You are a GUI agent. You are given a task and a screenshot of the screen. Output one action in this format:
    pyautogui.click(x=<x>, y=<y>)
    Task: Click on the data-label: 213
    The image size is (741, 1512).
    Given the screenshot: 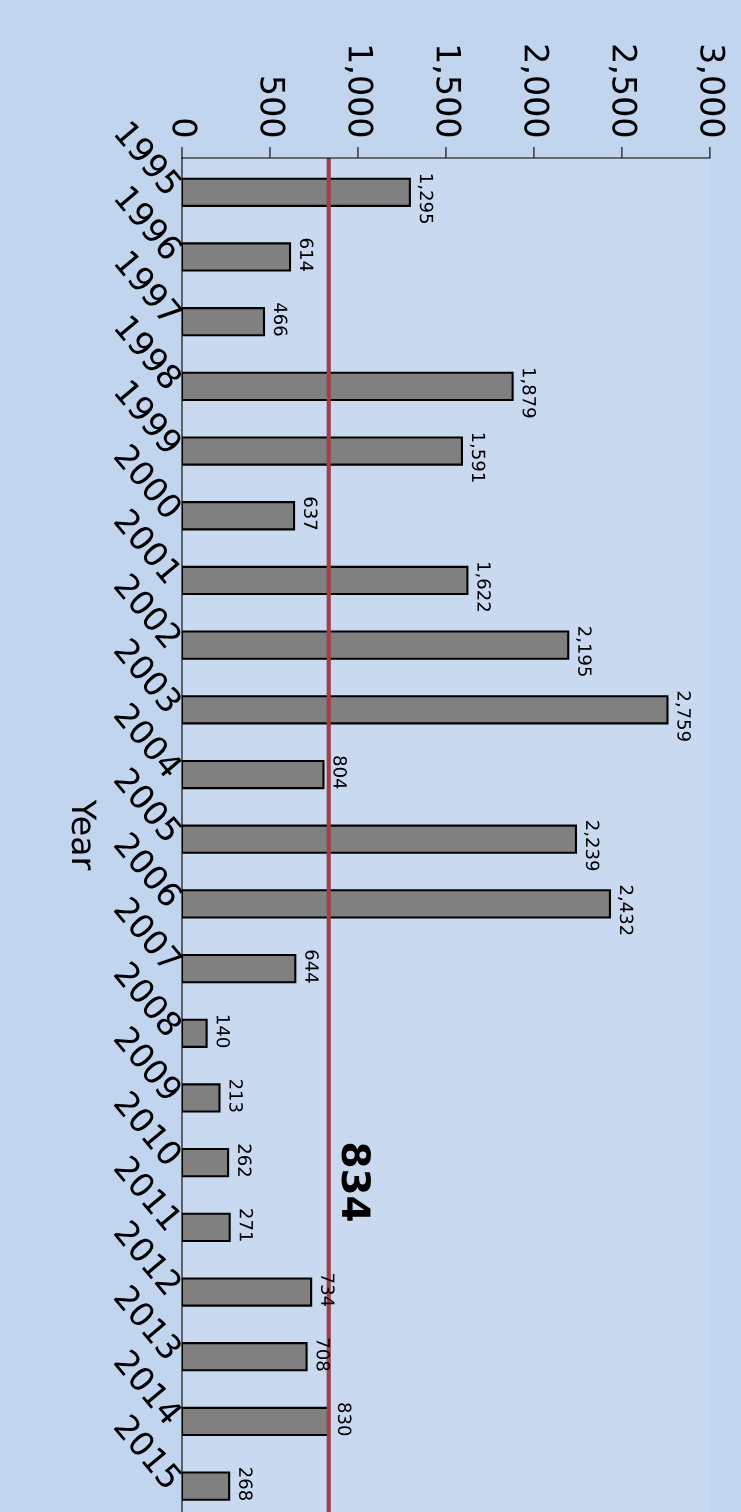 What is the action you would take?
    pyautogui.click(x=236, y=1095)
    